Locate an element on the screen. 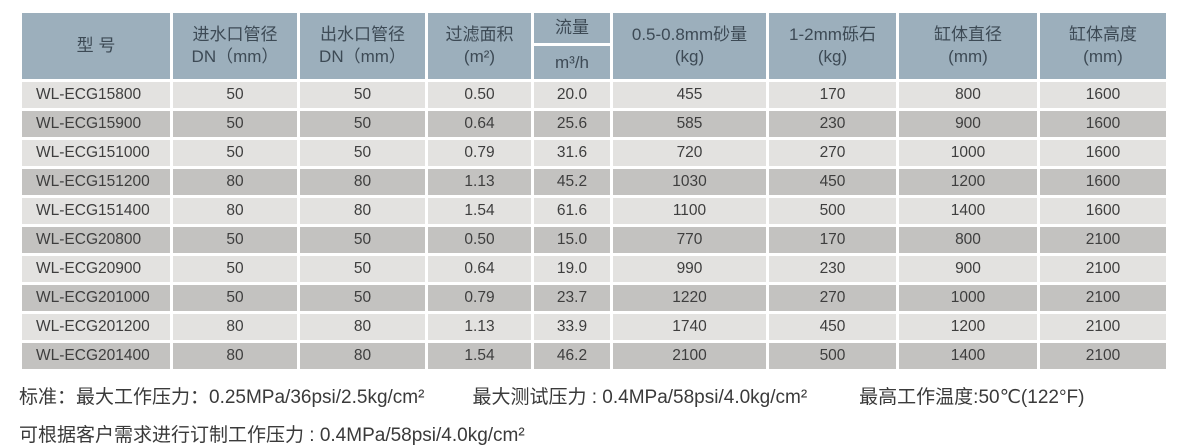 The height and width of the screenshot is (447, 1185). cell-model: WL-ECG201200 is located at coordinates (96, 327).